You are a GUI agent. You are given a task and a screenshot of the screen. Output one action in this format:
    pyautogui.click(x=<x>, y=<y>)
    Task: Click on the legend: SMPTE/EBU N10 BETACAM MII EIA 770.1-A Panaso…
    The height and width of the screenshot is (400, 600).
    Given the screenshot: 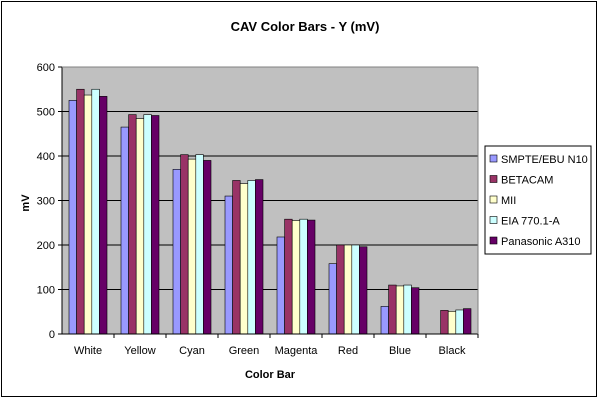 What is the action you would take?
    pyautogui.click(x=538, y=200)
    